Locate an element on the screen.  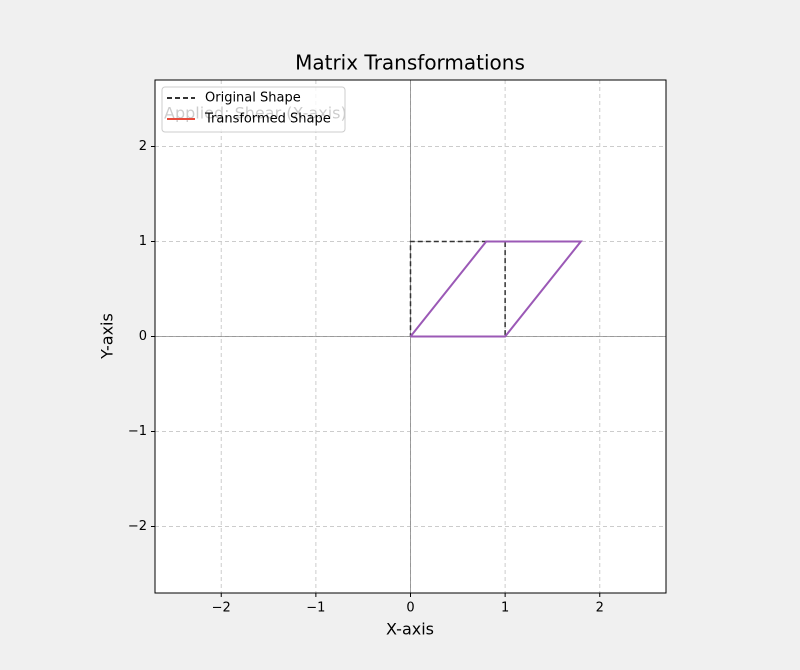
y-axis-label: Y-axis is located at coordinates (107, 336).